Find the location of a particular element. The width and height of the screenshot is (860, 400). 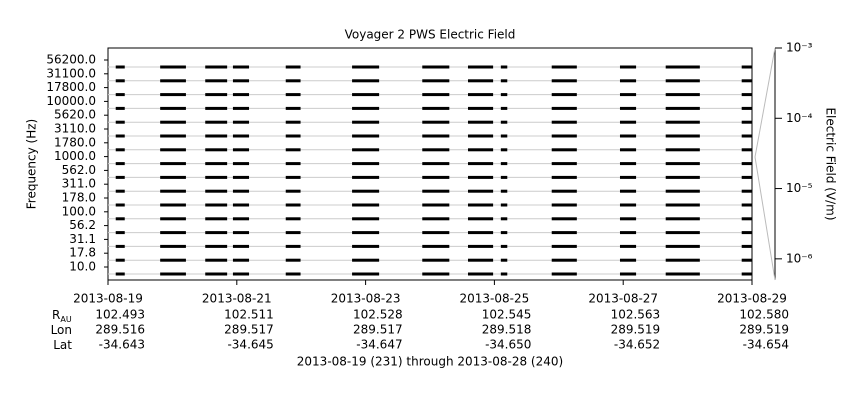

ephemeris-value: 289.519 is located at coordinates (764, 330).